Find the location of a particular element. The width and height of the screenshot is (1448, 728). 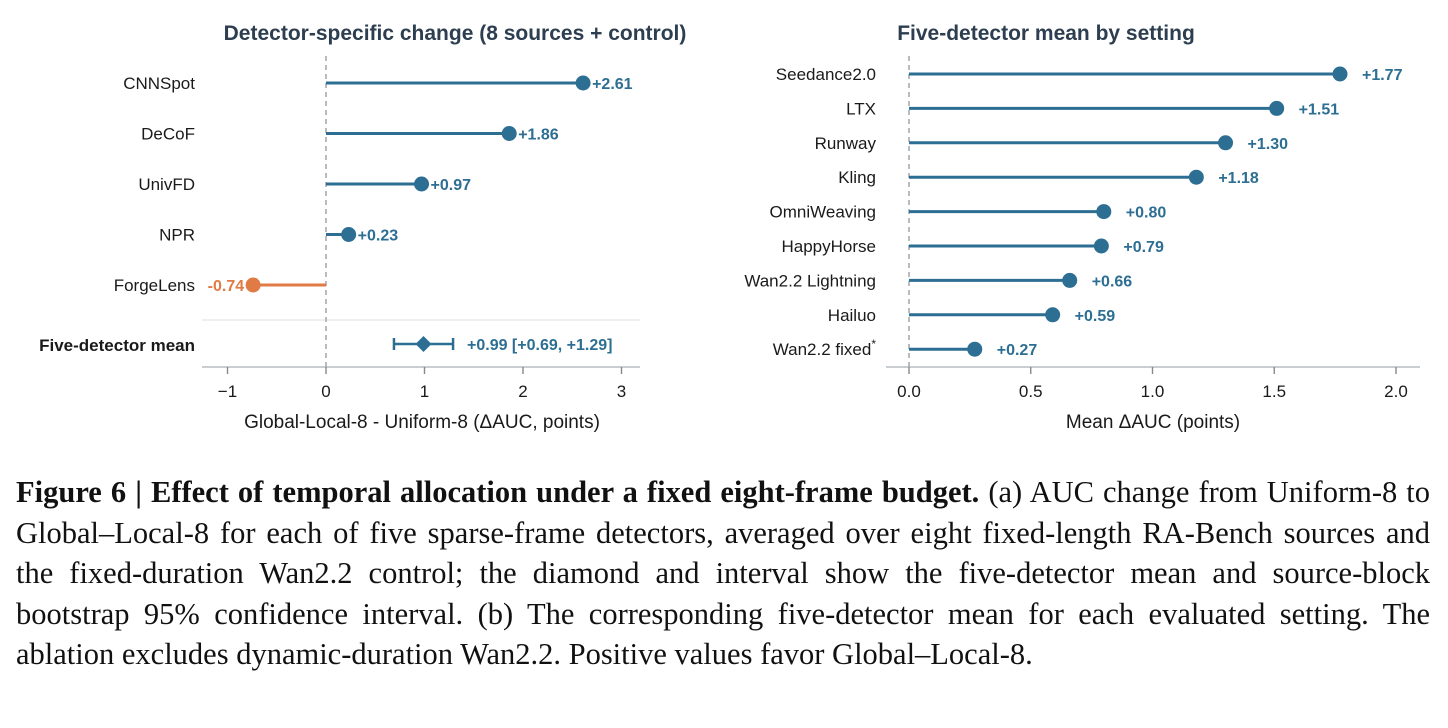

setting-value-label: +1.18 is located at coordinates (1238, 178).